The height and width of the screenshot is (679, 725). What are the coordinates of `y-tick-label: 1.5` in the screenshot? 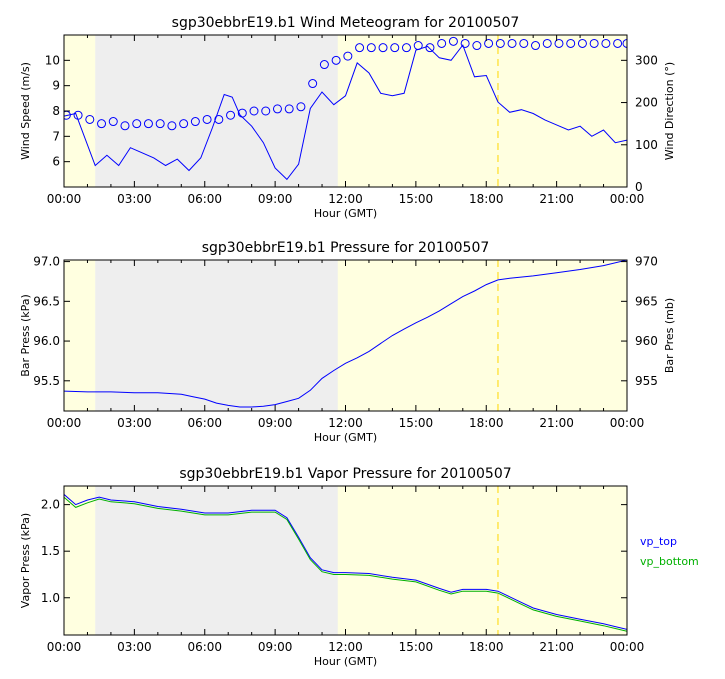 It's located at (50, 551).